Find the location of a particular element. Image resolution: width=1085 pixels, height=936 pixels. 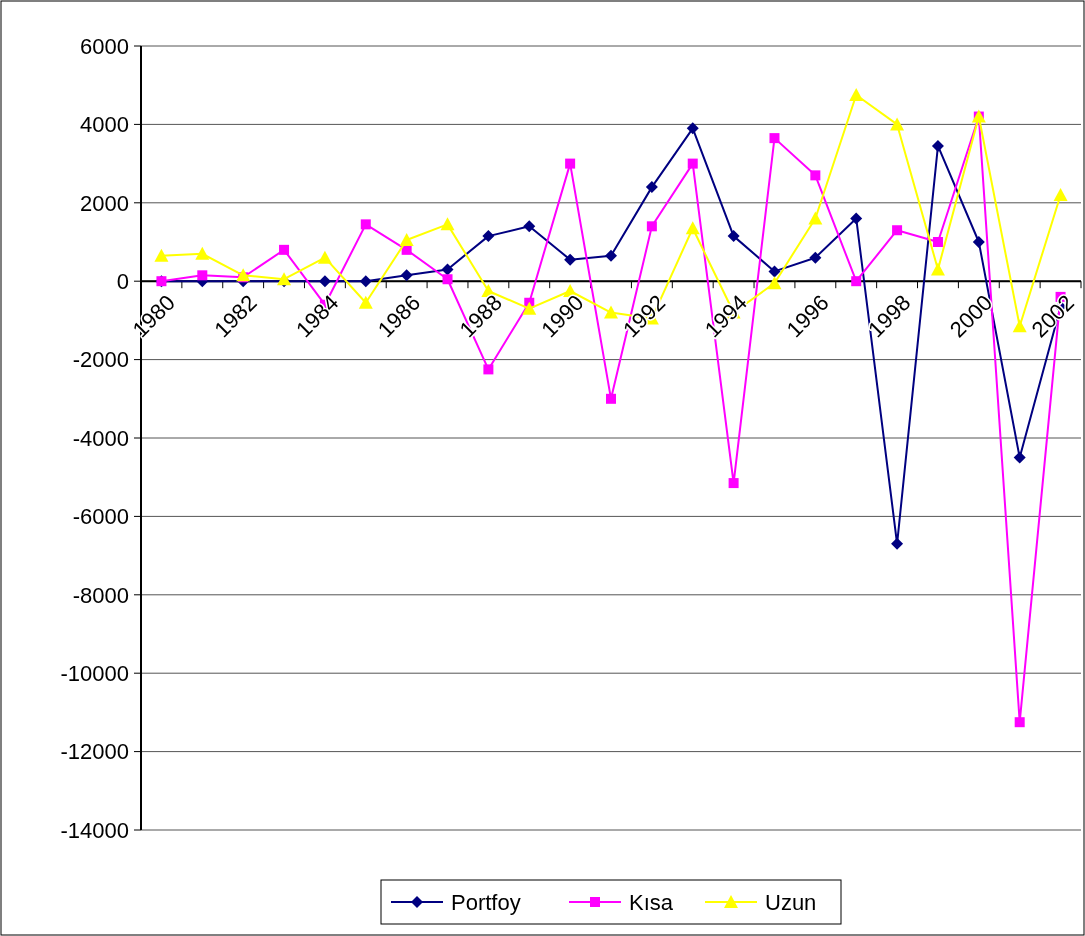

legend-label: Uzun is located at coordinates (791, 902).